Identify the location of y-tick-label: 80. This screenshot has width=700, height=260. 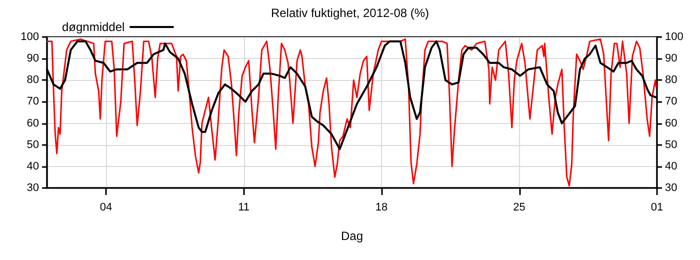
(32, 80).